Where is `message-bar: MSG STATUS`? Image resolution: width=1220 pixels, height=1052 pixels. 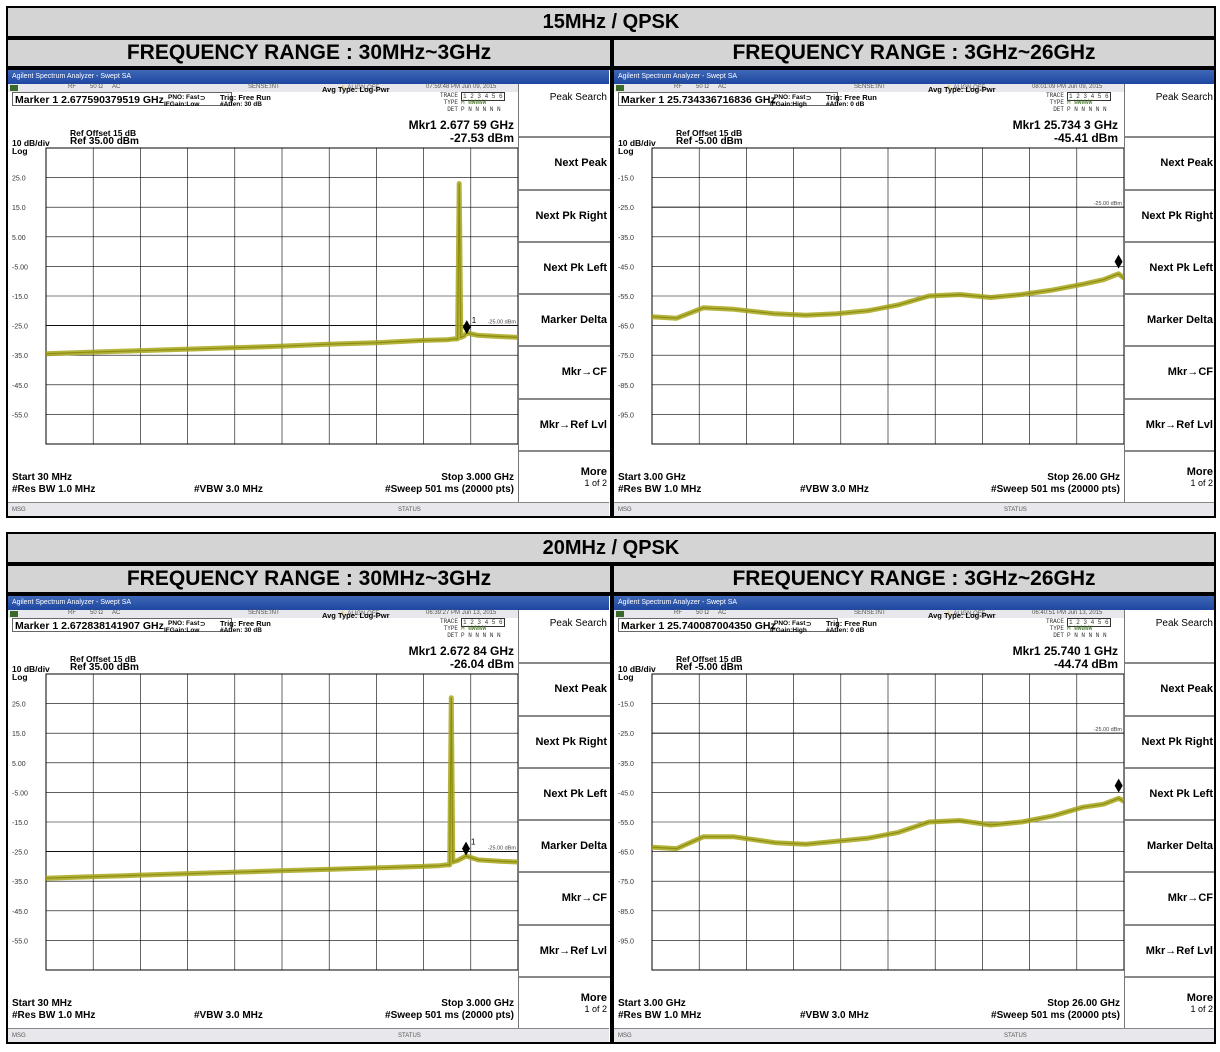
message-bar: MSG STATUS is located at coordinates (914, 1035).